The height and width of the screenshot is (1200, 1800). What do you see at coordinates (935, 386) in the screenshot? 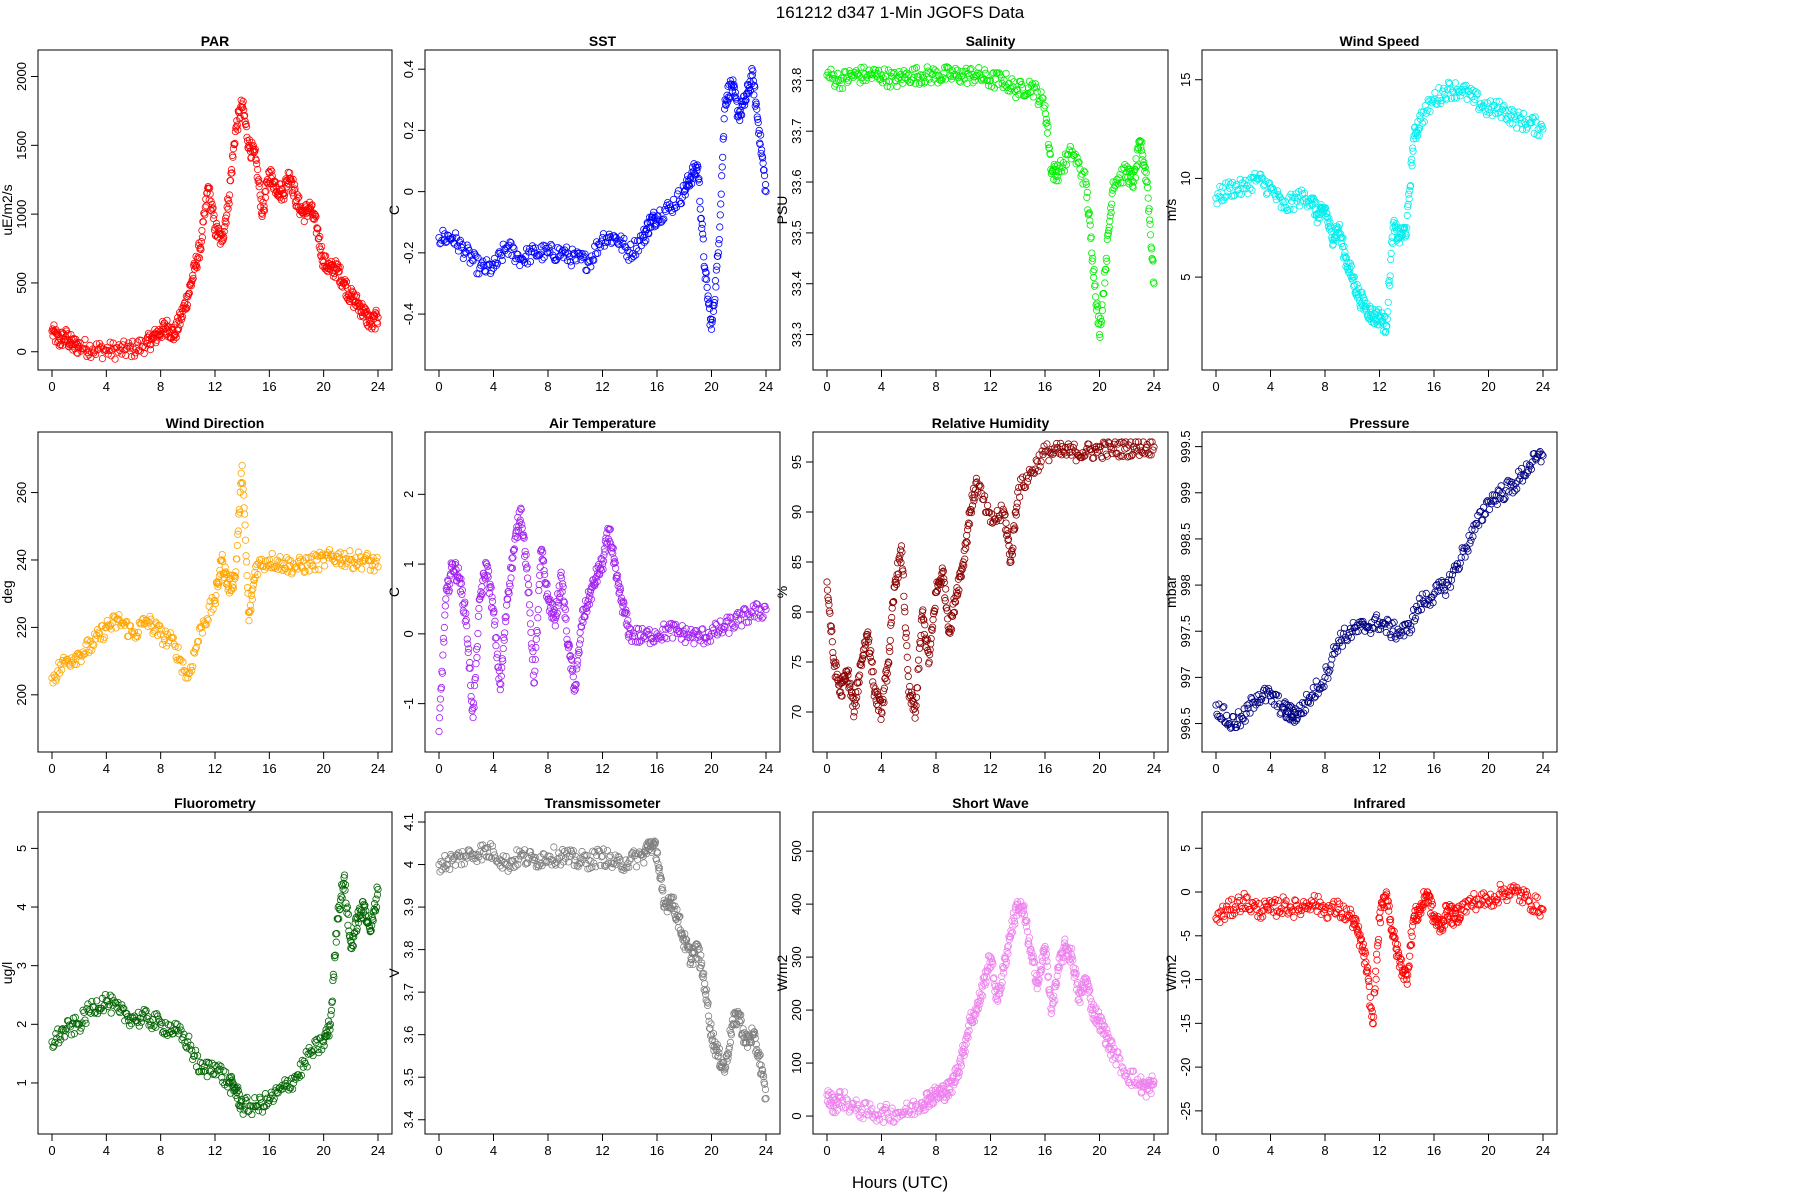
I see `x-tick-label-salinity: 8` at bounding box center [935, 386].